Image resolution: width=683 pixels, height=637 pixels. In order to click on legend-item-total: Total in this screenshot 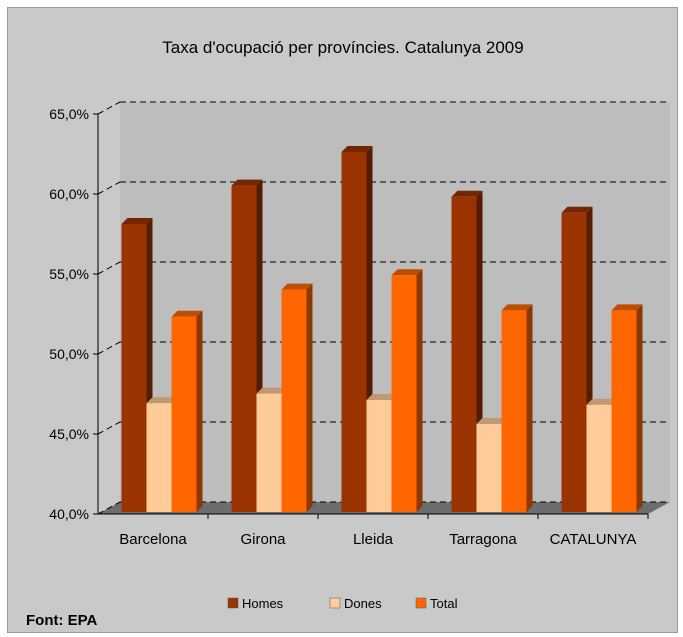, I will do `click(436, 603)`.